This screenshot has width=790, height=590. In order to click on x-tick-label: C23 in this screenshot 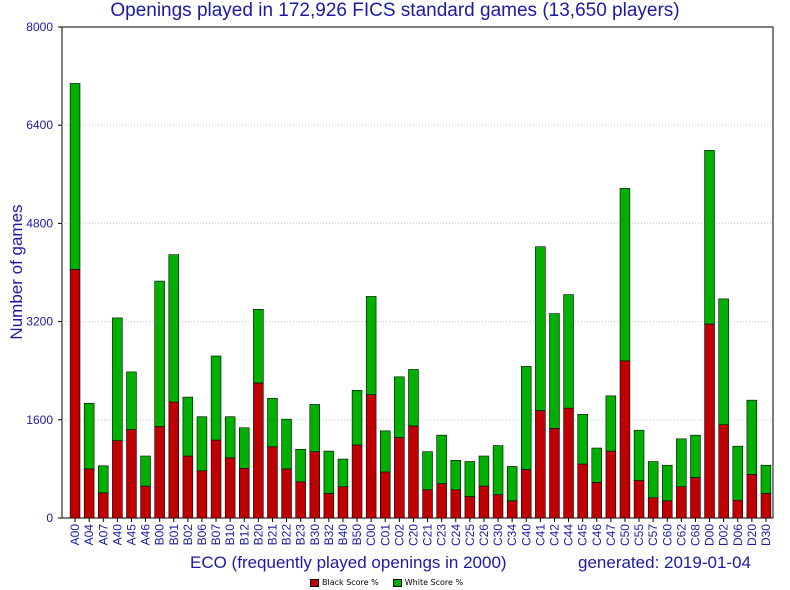, I will do `click(442, 535)`.